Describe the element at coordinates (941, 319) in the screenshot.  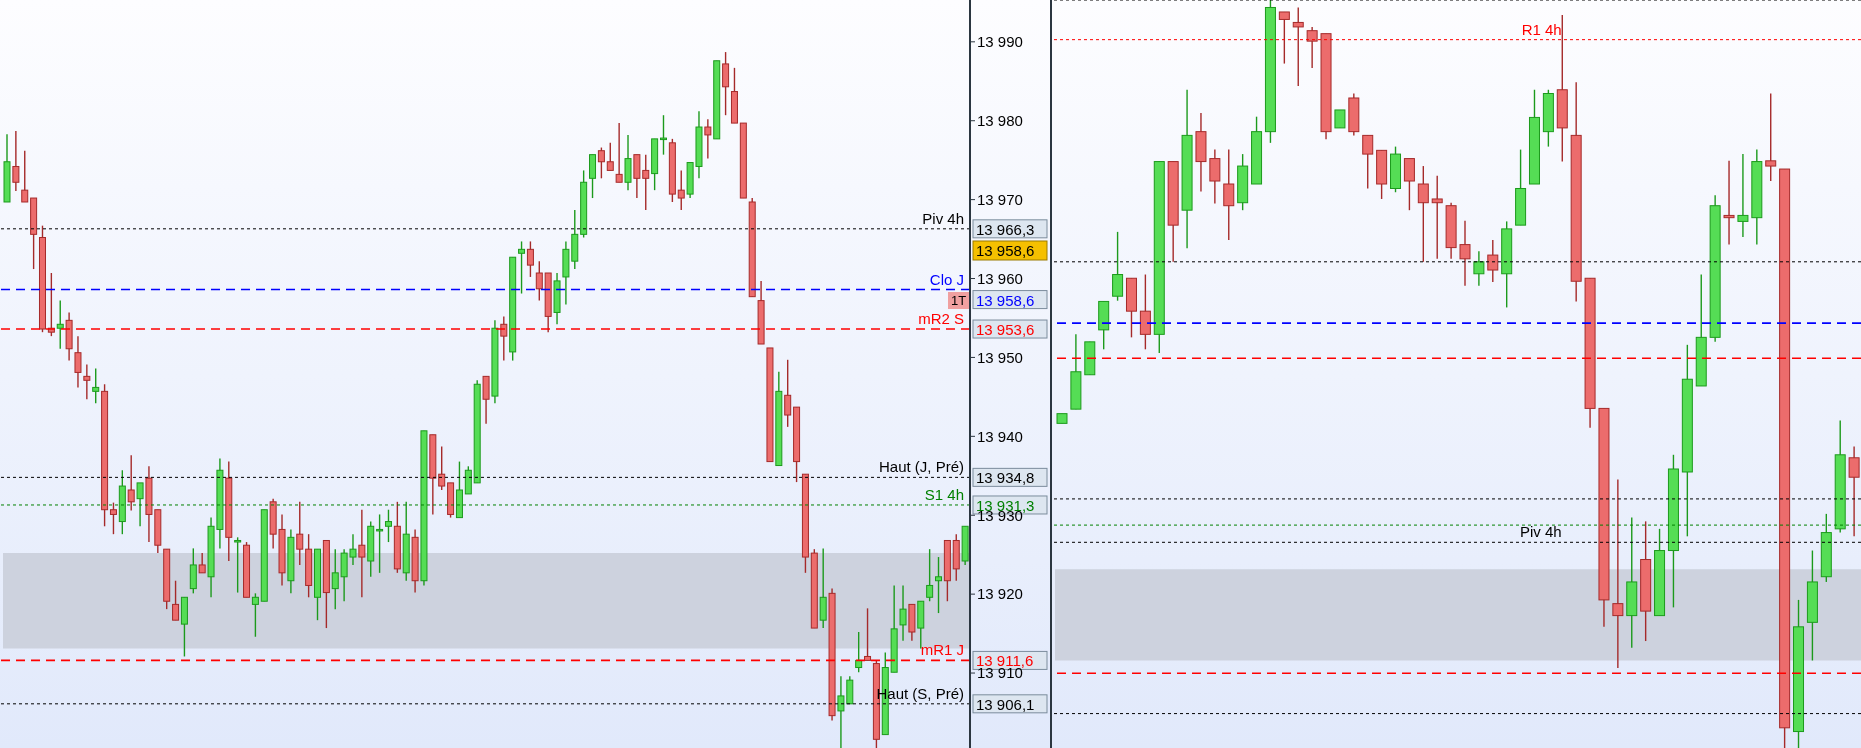
I see `ref-line-label: mR2 S` at that location.